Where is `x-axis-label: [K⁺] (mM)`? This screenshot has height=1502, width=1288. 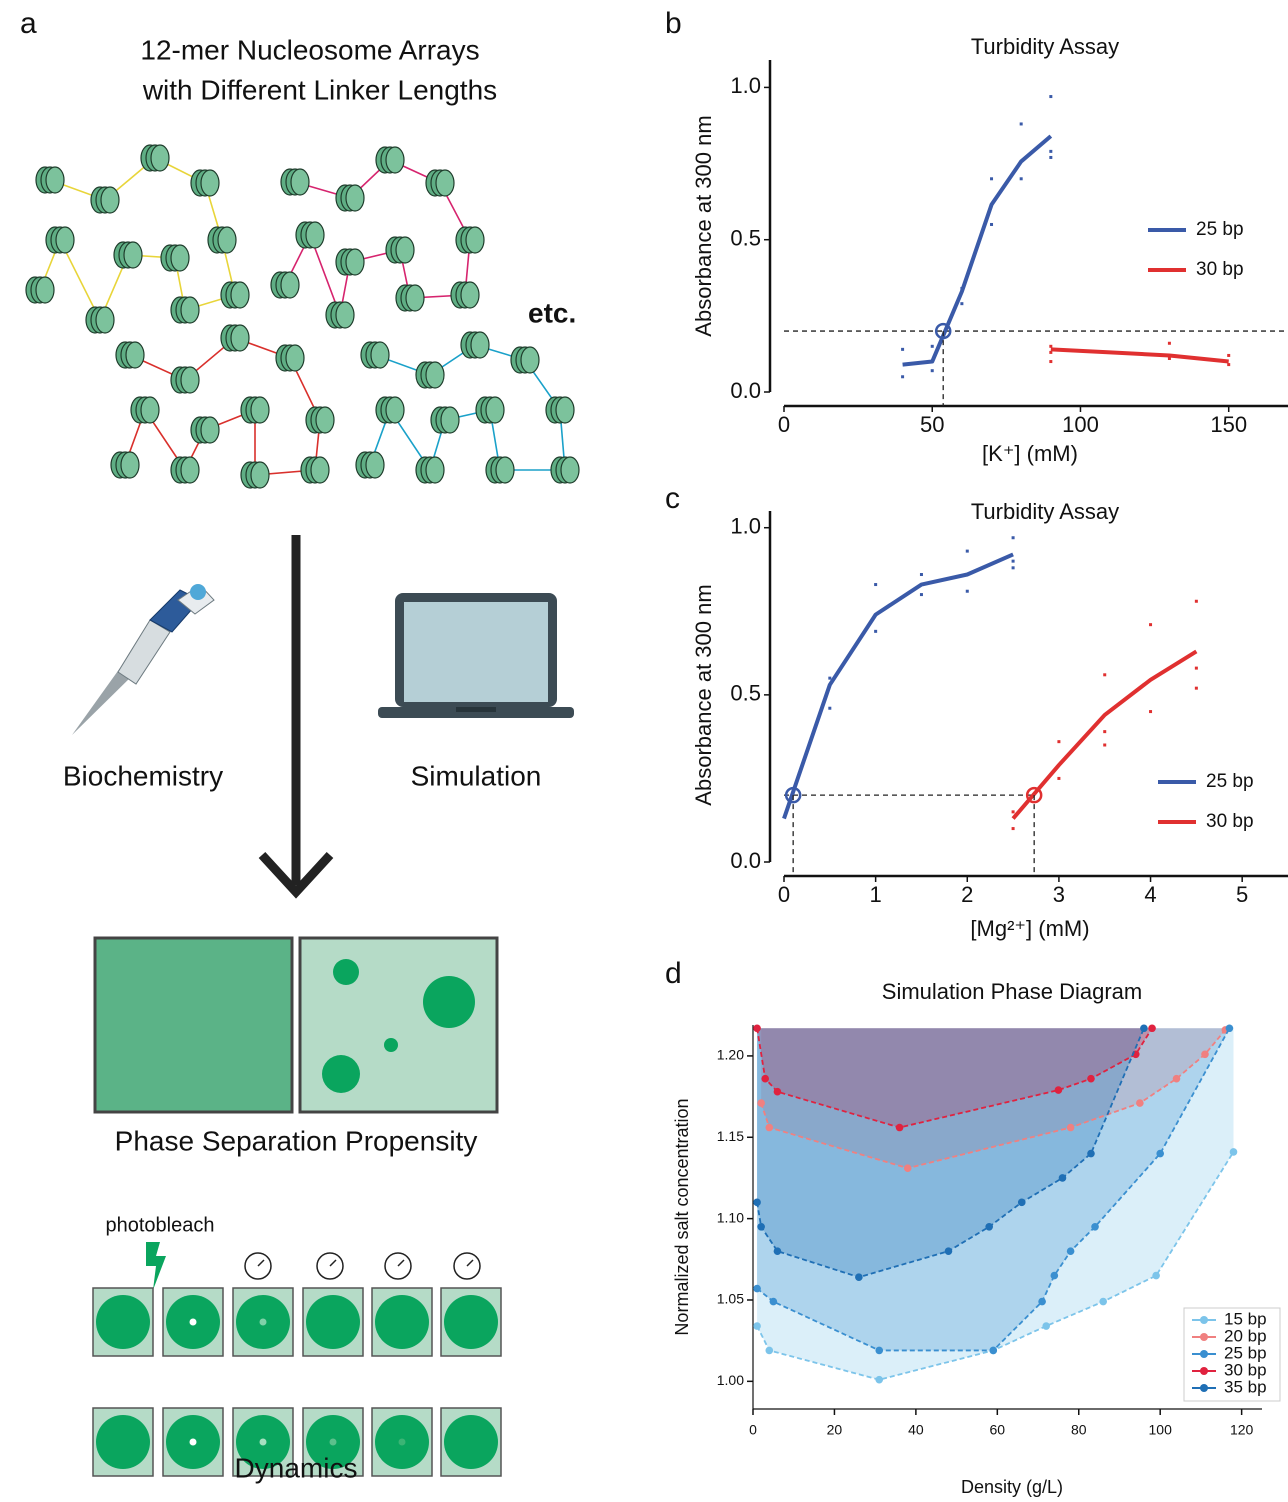
x-axis-label: [K⁺] (mM) is located at coordinates (1030, 453).